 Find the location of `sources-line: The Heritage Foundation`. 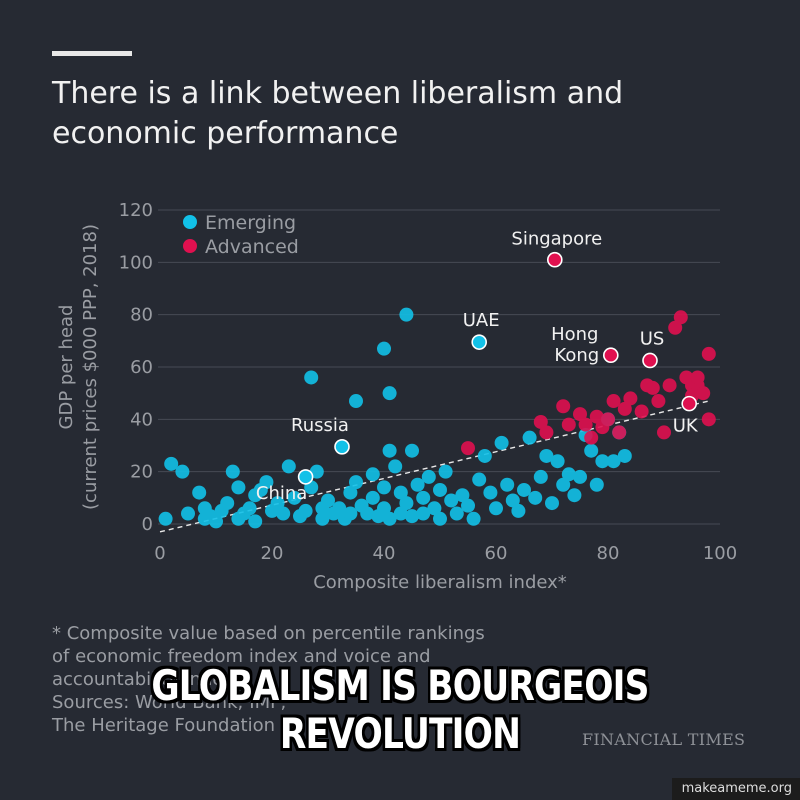

sources-line: The Heritage Foundation is located at coordinates (163, 725).